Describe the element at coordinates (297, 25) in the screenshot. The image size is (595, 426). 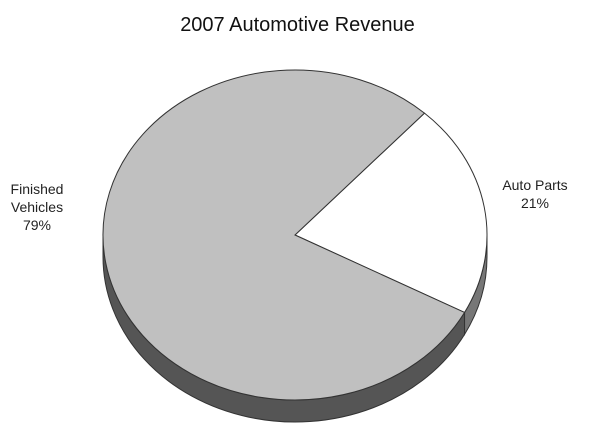
I see `chart-title: 2007 Automotive Revenue` at that location.